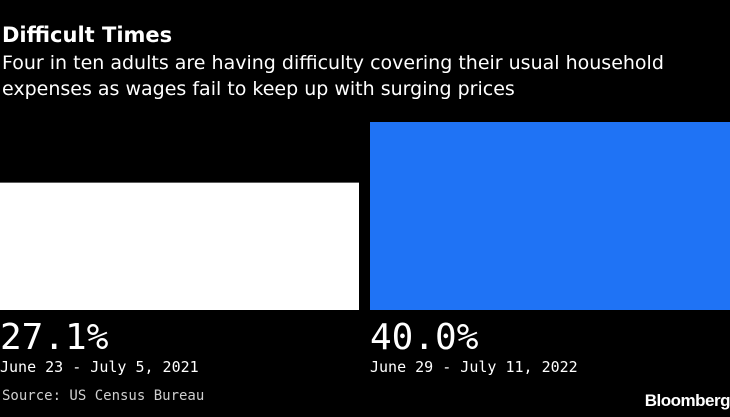 The image size is (730, 417). I want to click on bar-category-label-2021: June 23 - July 5, 2021, so click(99, 367).